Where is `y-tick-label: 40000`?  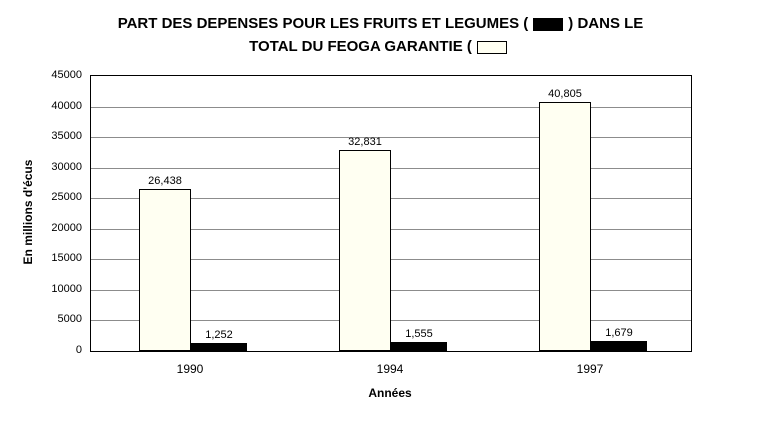
y-tick-label: 40000 is located at coordinates (66, 105).